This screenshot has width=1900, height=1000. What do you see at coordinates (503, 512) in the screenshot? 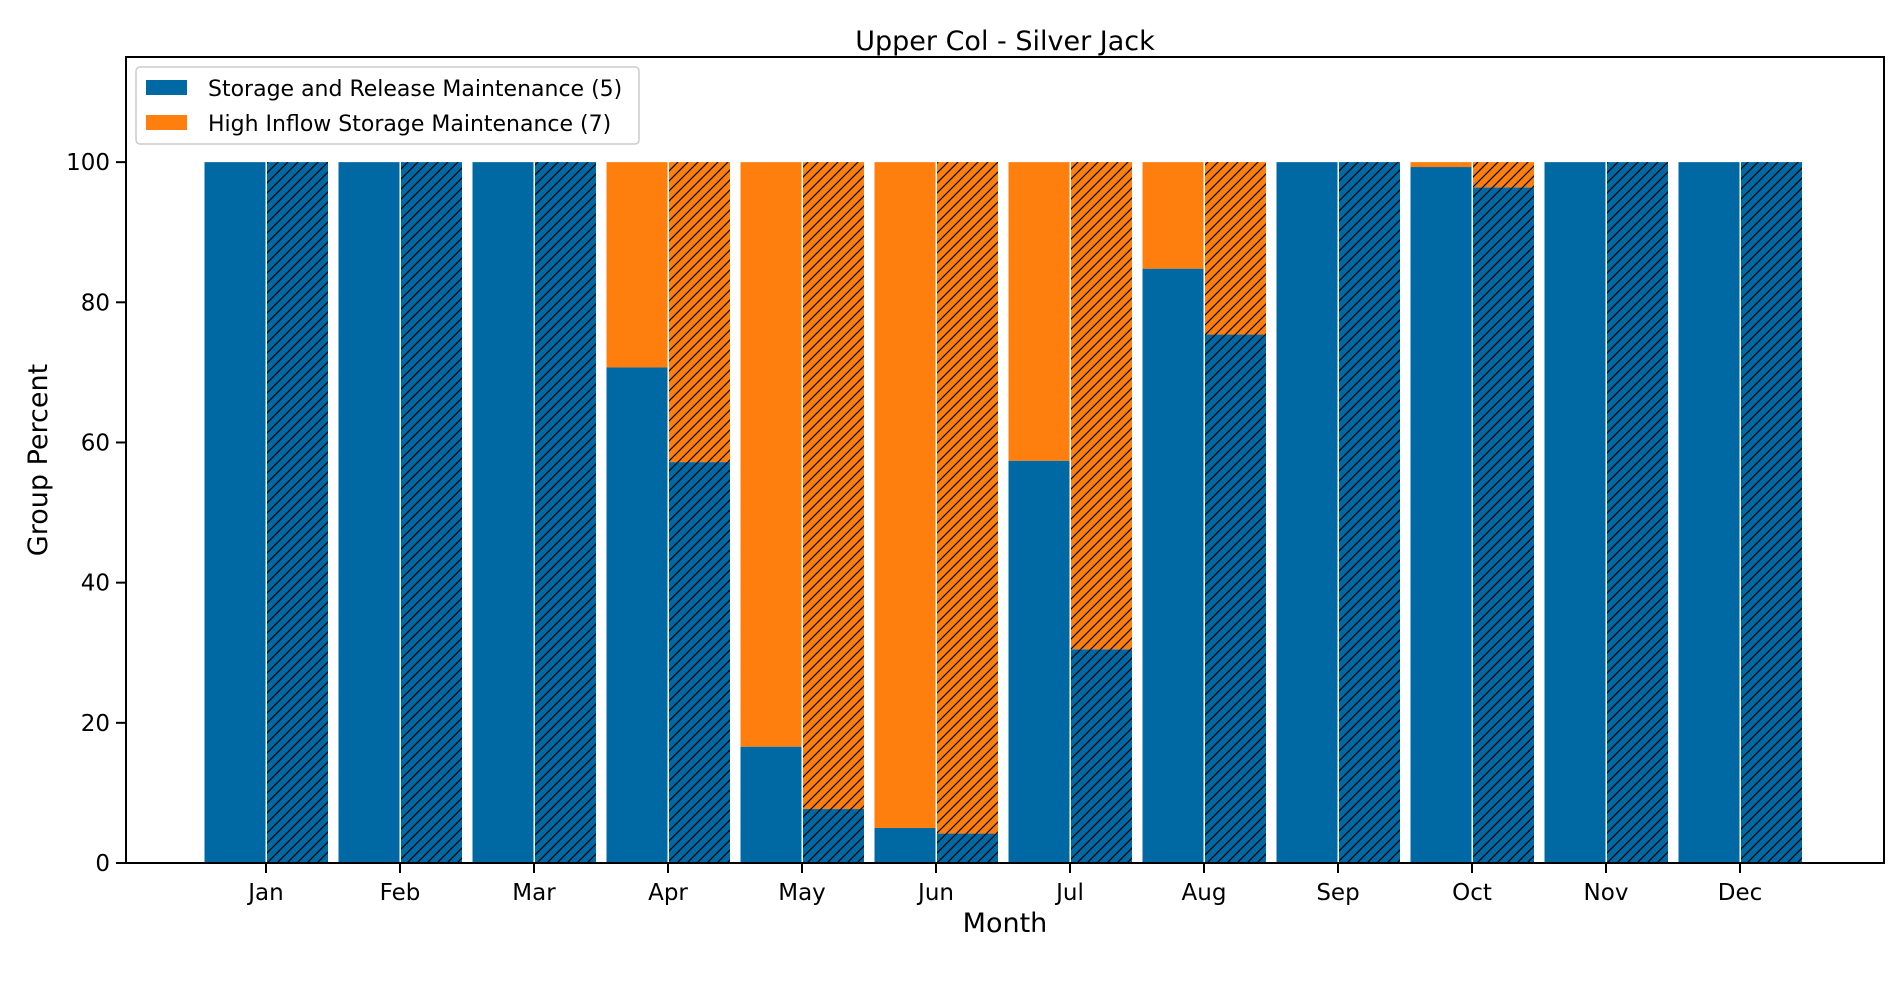
I see `bar-mar-plain-storage-release` at bounding box center [503, 512].